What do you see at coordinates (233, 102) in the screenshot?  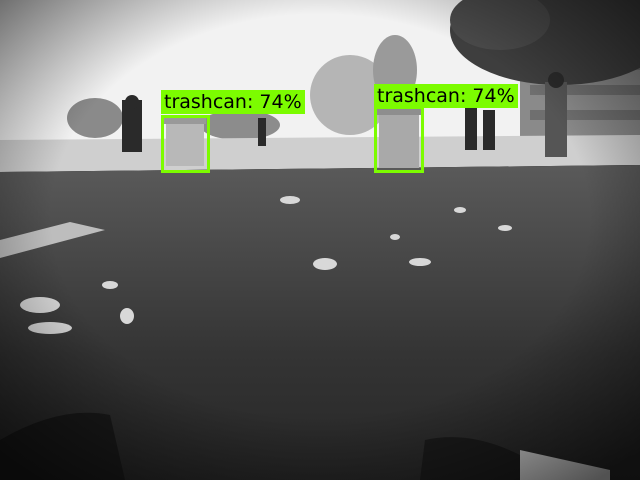 I see `detection-label-1: trashcan: 74%` at bounding box center [233, 102].